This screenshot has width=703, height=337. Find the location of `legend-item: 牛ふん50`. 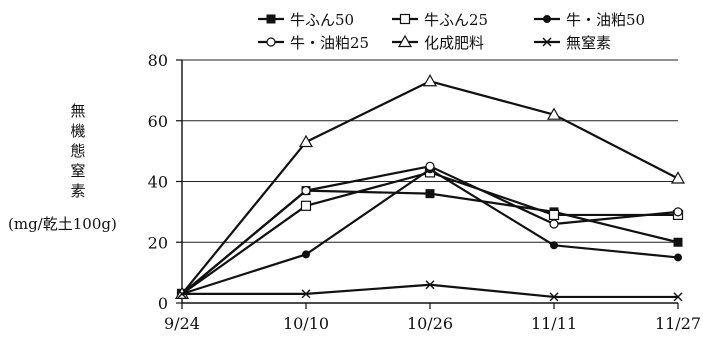

legend-item: 牛ふん50 is located at coordinates (306, 20).